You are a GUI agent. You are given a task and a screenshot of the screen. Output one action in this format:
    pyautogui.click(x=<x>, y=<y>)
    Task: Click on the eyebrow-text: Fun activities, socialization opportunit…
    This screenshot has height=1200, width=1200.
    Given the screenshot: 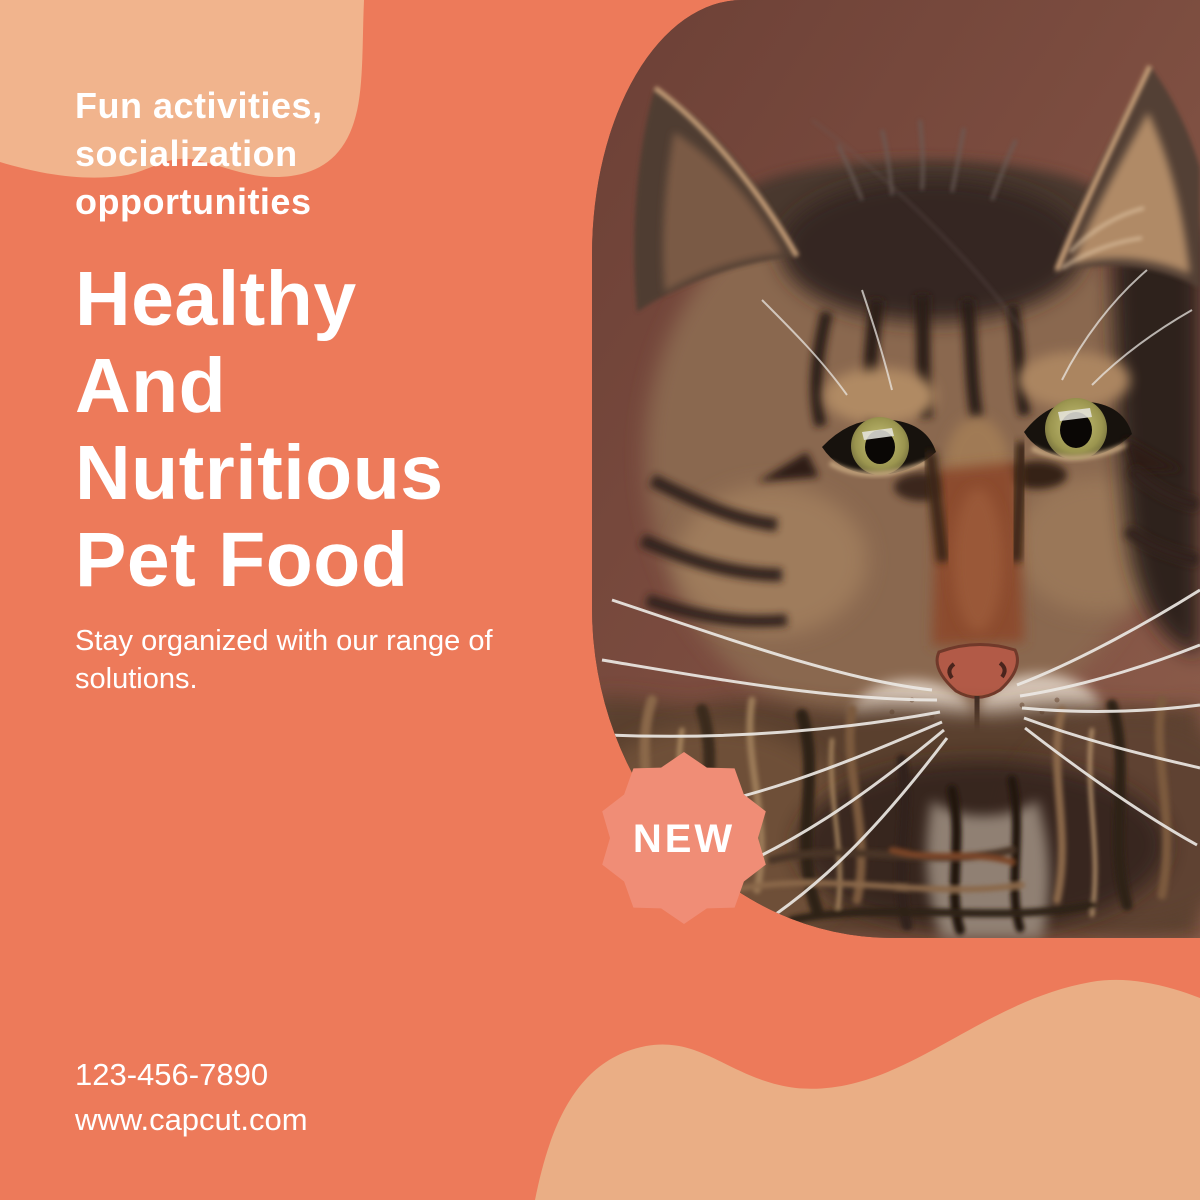 What is the action you would take?
    pyautogui.click(x=199, y=154)
    